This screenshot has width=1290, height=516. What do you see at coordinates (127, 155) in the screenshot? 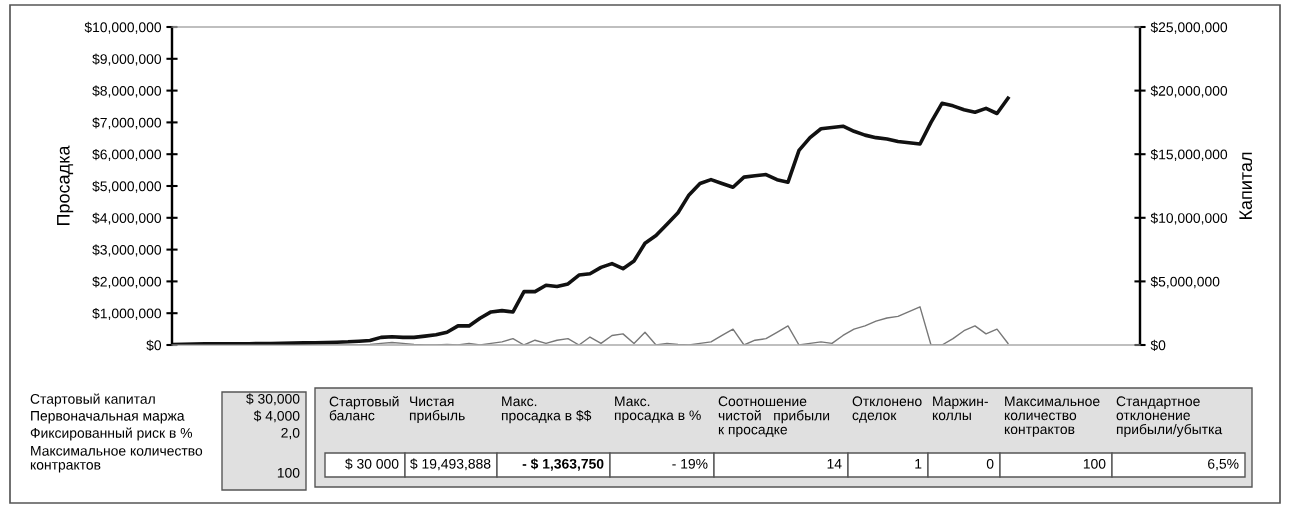
I see `y-tick-label: $6,000,000` at bounding box center [127, 155].